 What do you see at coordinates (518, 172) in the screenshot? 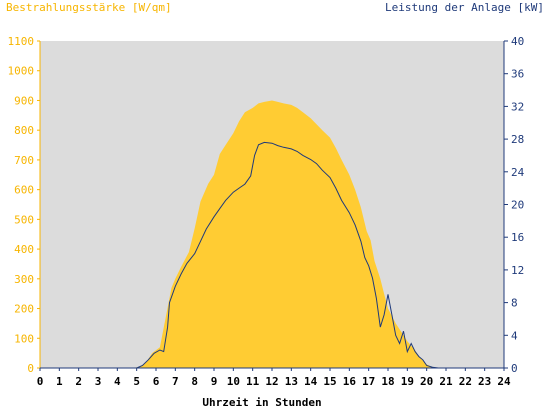
I see `right-tick-label: 24` at bounding box center [518, 172].